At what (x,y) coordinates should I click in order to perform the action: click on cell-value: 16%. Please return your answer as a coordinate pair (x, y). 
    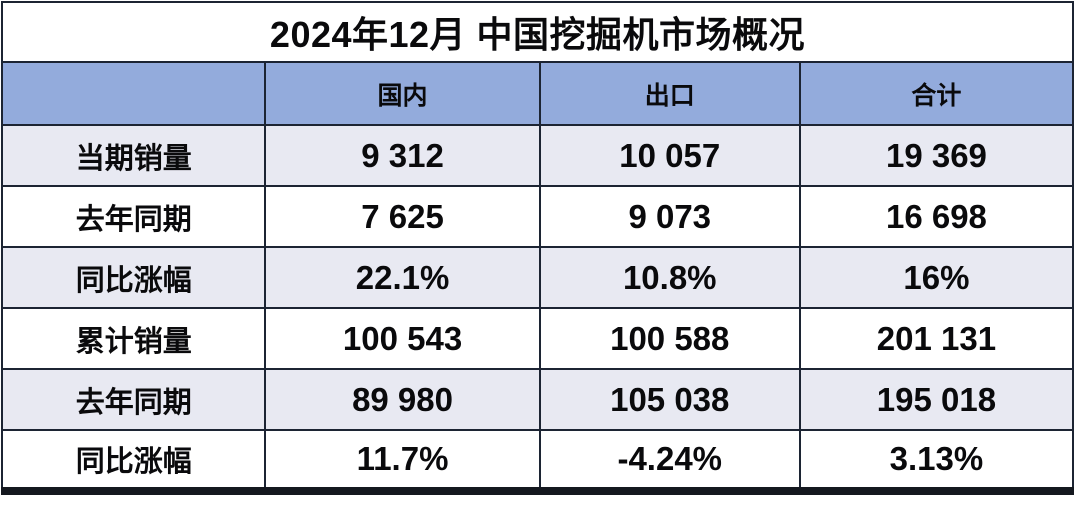
    Looking at the image, I should click on (936, 277).